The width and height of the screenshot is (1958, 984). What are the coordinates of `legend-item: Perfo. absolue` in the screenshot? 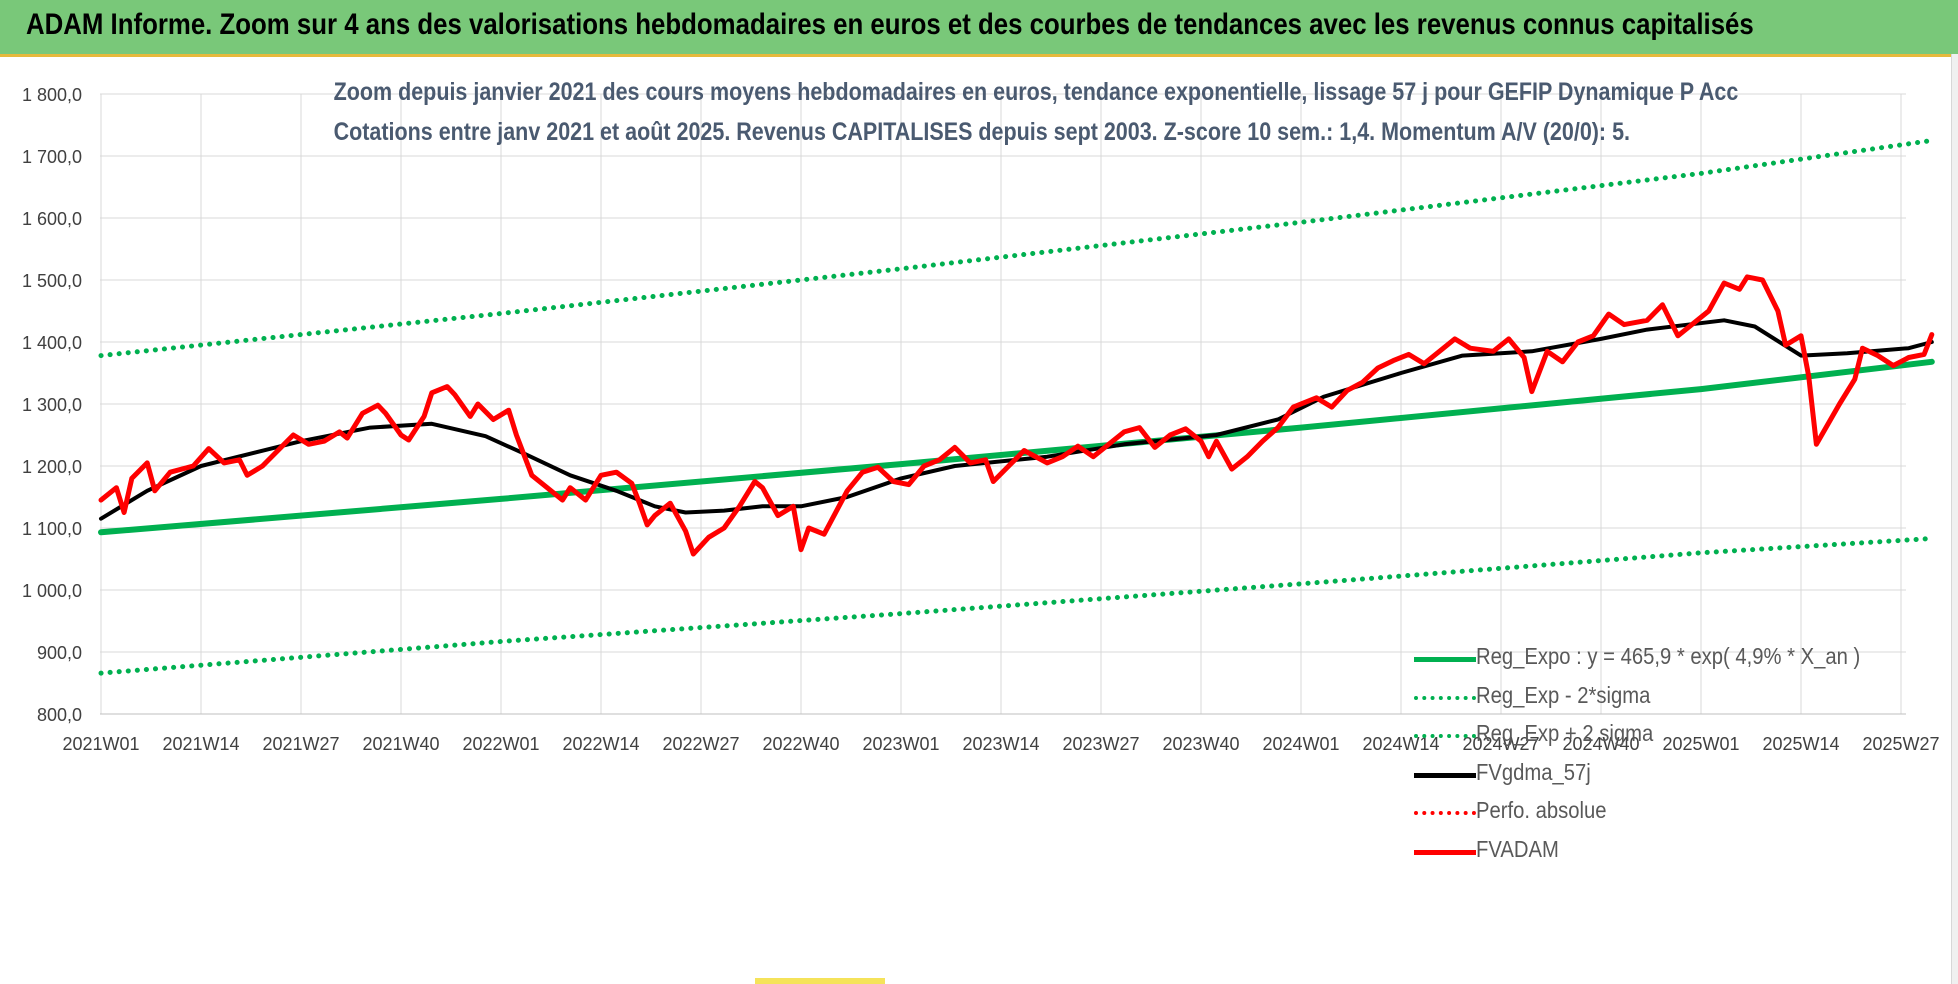 It's located at (1640, 813).